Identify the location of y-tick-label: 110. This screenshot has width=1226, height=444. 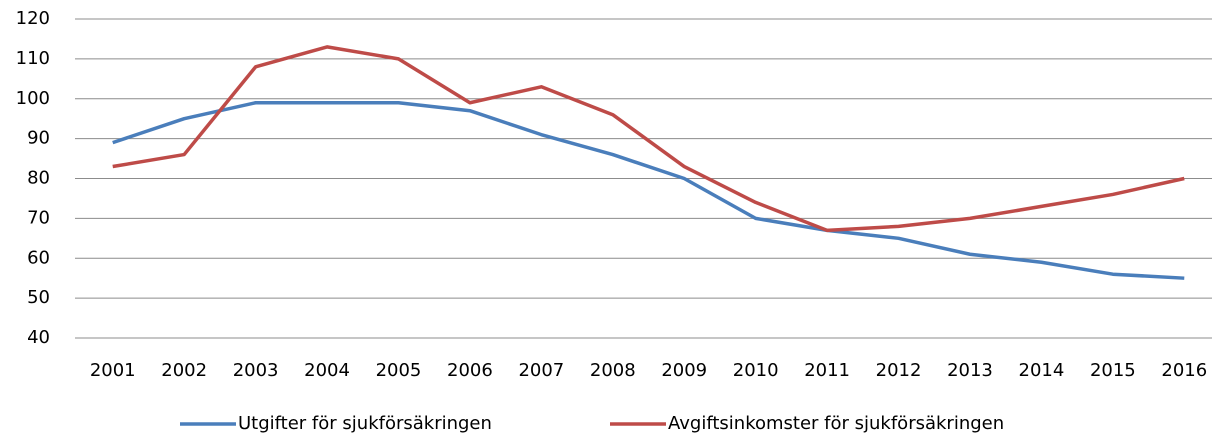
(33, 58).